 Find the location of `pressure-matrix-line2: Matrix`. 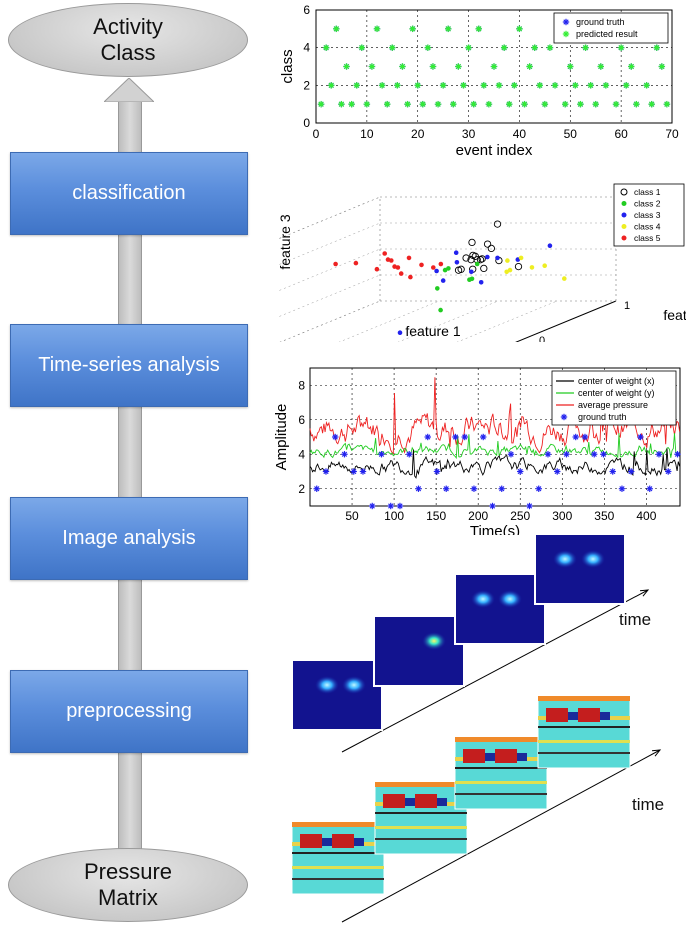

pressure-matrix-line2: Matrix is located at coordinates (128, 897).